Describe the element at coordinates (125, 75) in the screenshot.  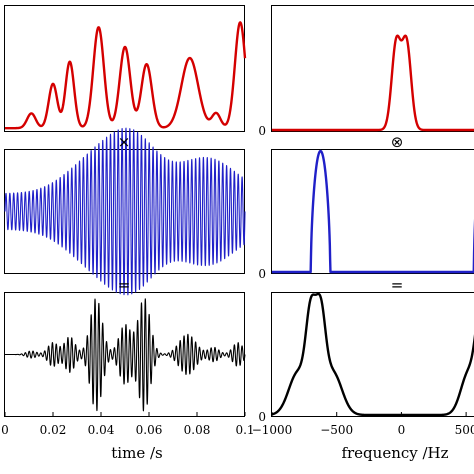
I see `time-envelope-series-line` at that location.